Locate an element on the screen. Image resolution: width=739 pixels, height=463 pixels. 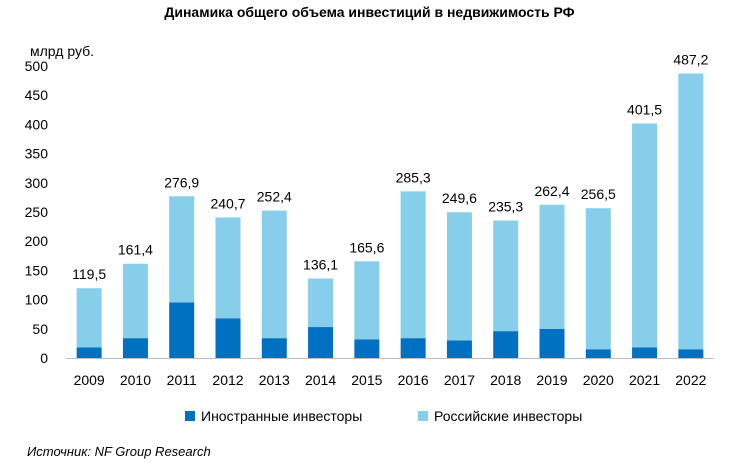
x-tick-label: 2020 is located at coordinates (598, 380).